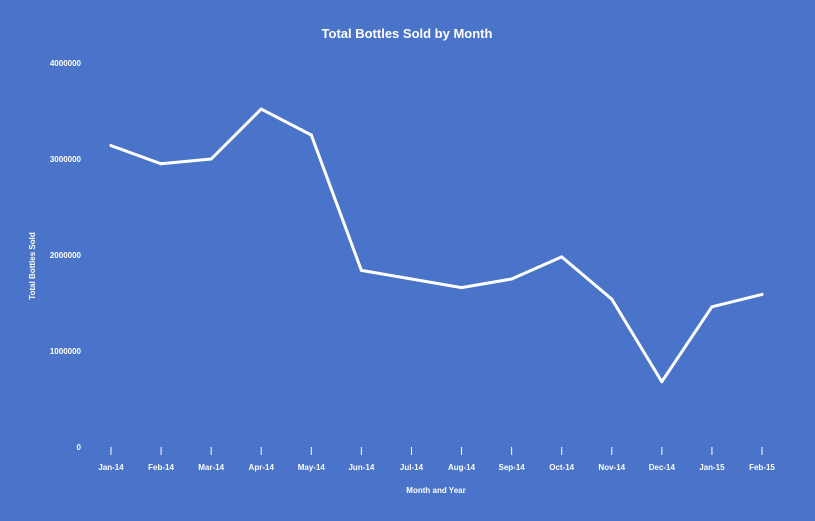 The image size is (815, 521). What do you see at coordinates (435, 490) in the screenshot?
I see `x-axis-label: Month and Year` at bounding box center [435, 490].